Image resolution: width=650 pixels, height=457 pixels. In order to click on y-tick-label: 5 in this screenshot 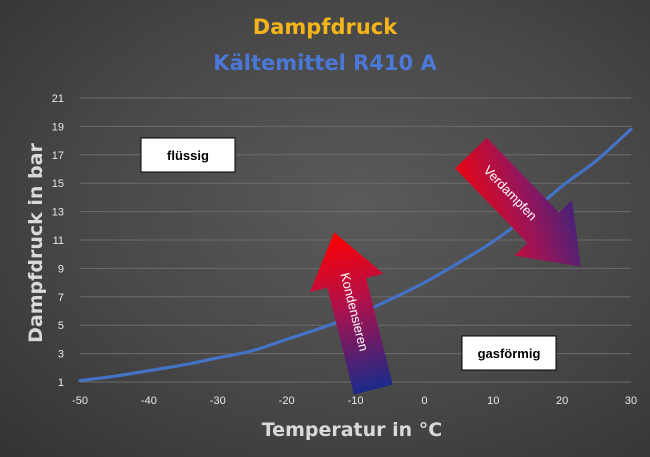, I will do `click(61, 326)`.